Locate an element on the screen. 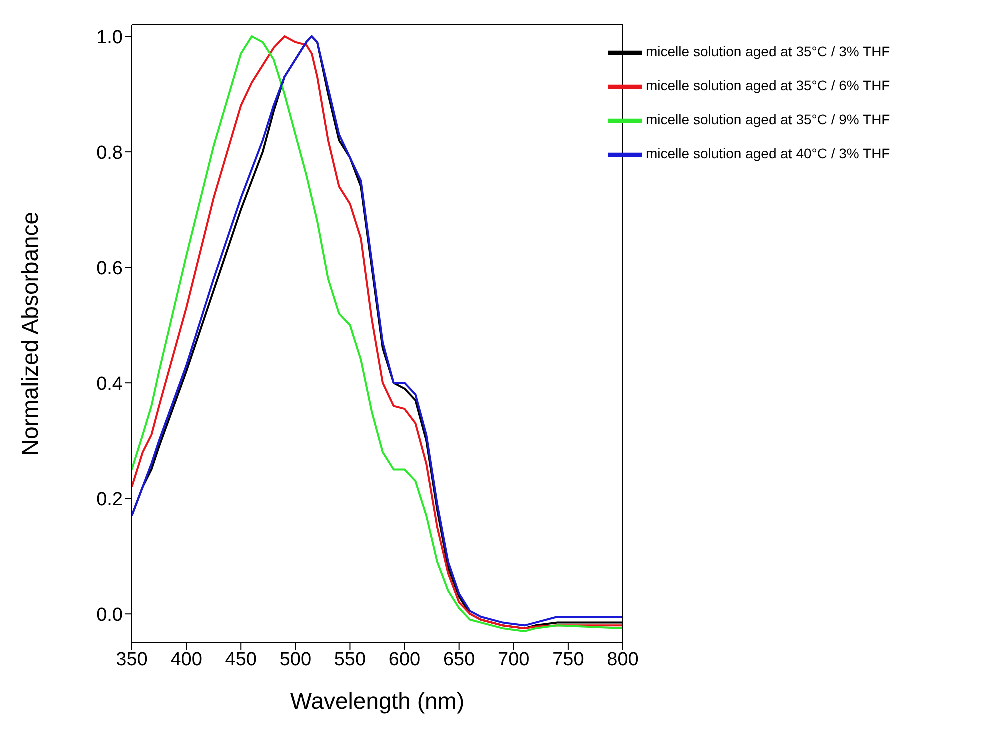 Image resolution: width=989 pixels, height=731 pixels. legend-label: micelle solution aged at 40°C / 3% THF is located at coordinates (768, 154).